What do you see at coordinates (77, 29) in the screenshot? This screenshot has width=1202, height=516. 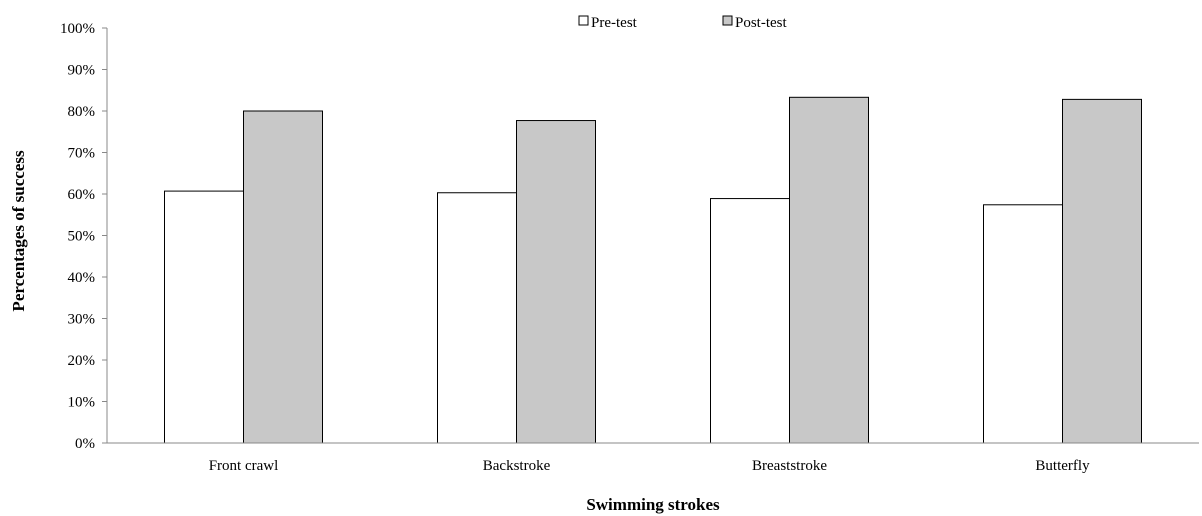 I see `y-tick-label: 100%` at bounding box center [77, 29].